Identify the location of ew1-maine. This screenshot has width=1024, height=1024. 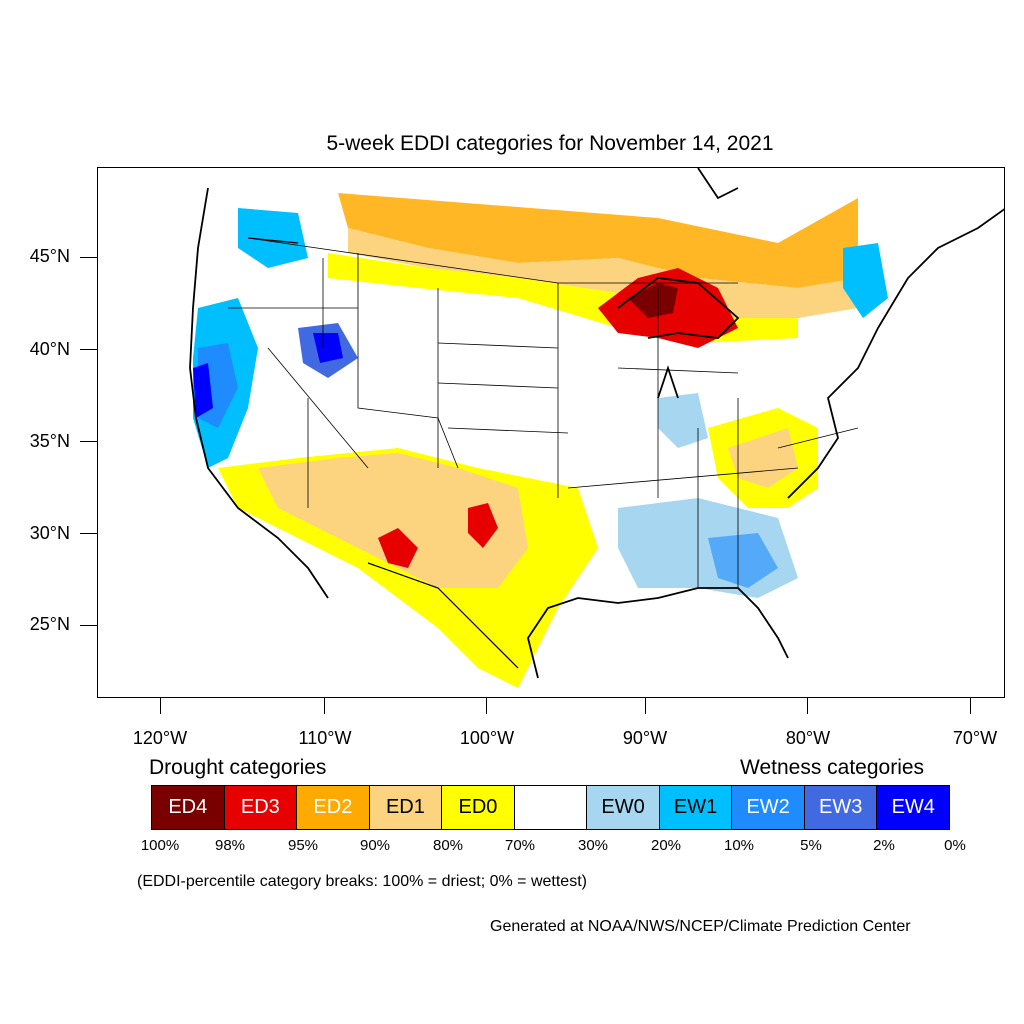
(865, 280).